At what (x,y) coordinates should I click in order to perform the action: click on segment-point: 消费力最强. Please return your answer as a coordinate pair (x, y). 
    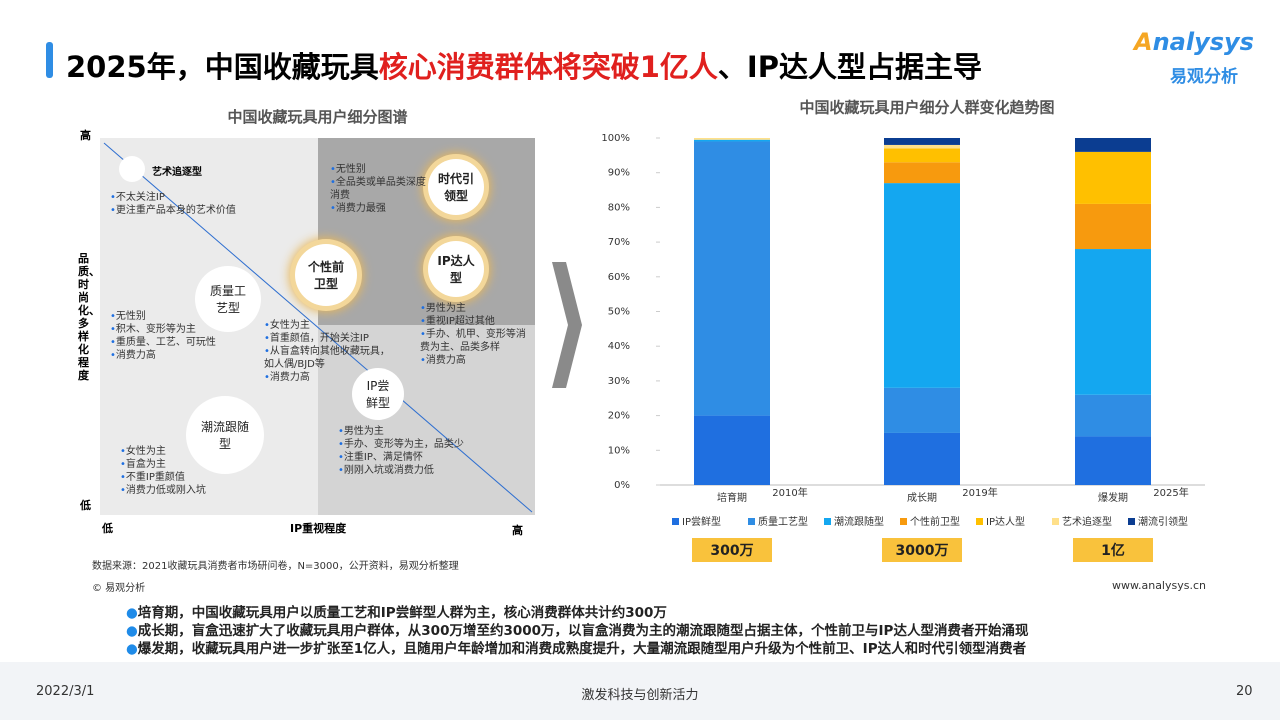
    Looking at the image, I should click on (380, 208).